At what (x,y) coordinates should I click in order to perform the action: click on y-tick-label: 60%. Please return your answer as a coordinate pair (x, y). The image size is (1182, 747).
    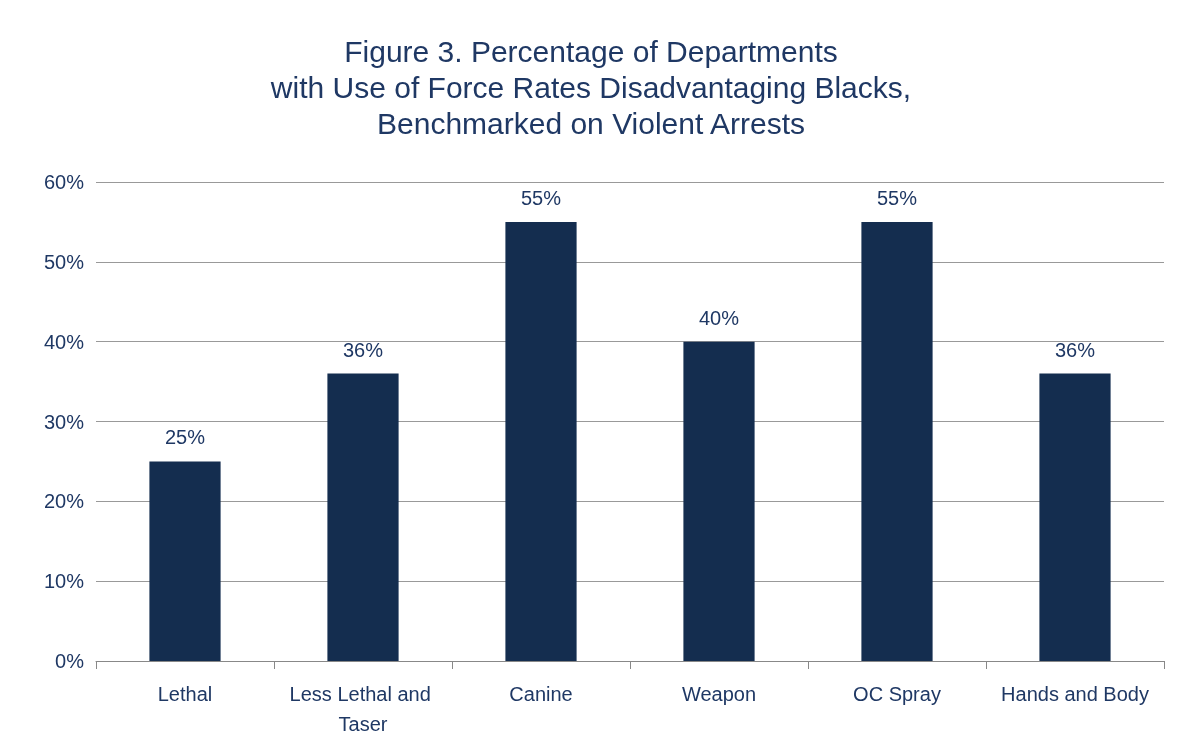
    Looking at the image, I should click on (64, 182).